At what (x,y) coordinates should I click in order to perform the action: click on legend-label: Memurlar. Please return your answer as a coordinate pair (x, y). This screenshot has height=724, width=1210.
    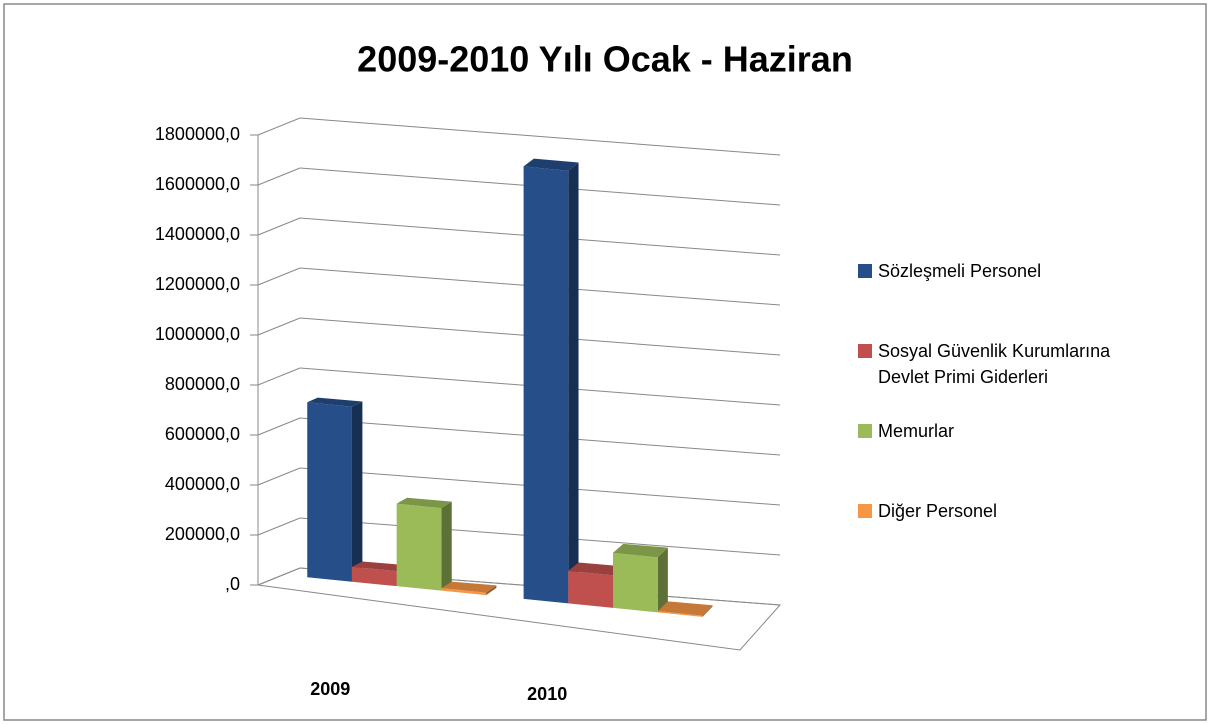
    Looking at the image, I should click on (916, 431).